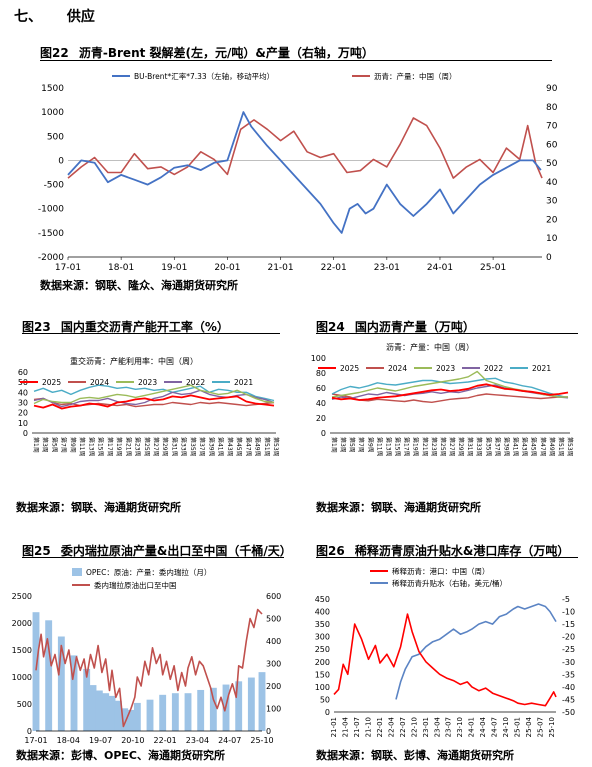  What do you see at coordinates (449, 583) in the screenshot?
I see `fig26-legend-premium-label: 稀释沥青升贴水（右轴，美元/桶）` at bounding box center [449, 583].